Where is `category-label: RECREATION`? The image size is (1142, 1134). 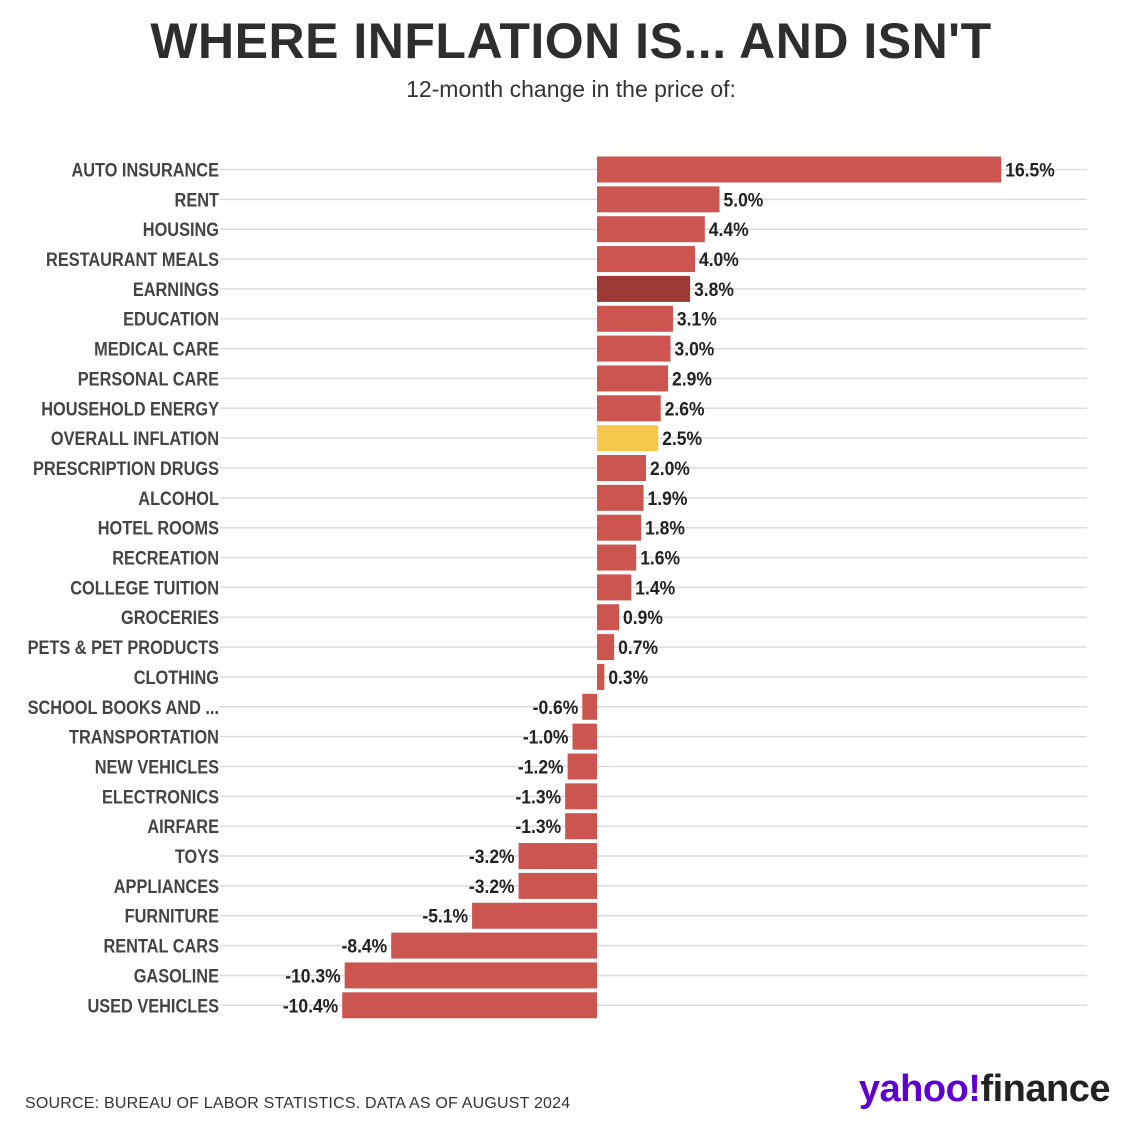 category-label: RECREATION is located at coordinates (165, 557).